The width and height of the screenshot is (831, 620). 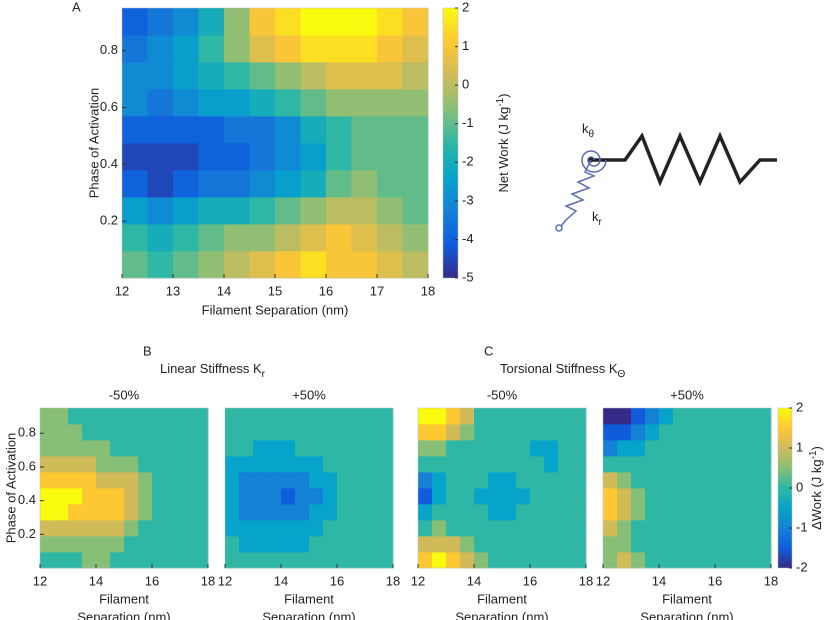 I want to click on colorbar-tick-label: 2, so click(x=799, y=406).